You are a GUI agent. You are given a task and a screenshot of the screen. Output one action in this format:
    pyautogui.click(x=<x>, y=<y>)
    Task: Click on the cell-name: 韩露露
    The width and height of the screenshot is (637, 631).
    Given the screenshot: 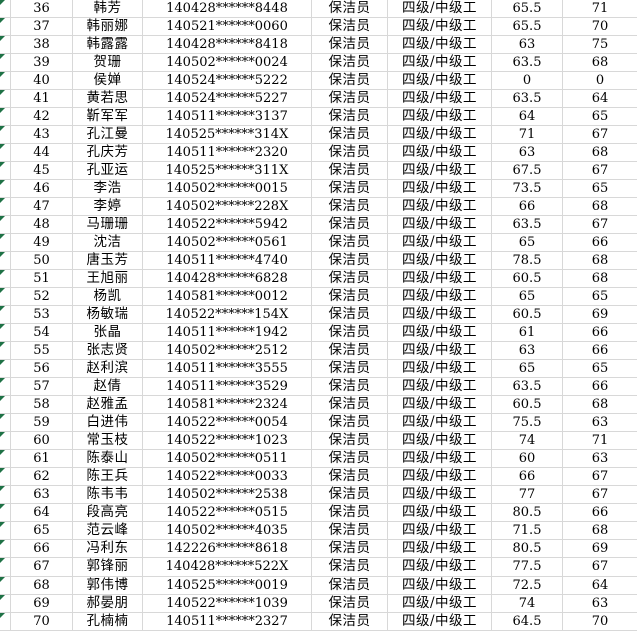 What is the action you would take?
    pyautogui.click(x=108, y=45)
    